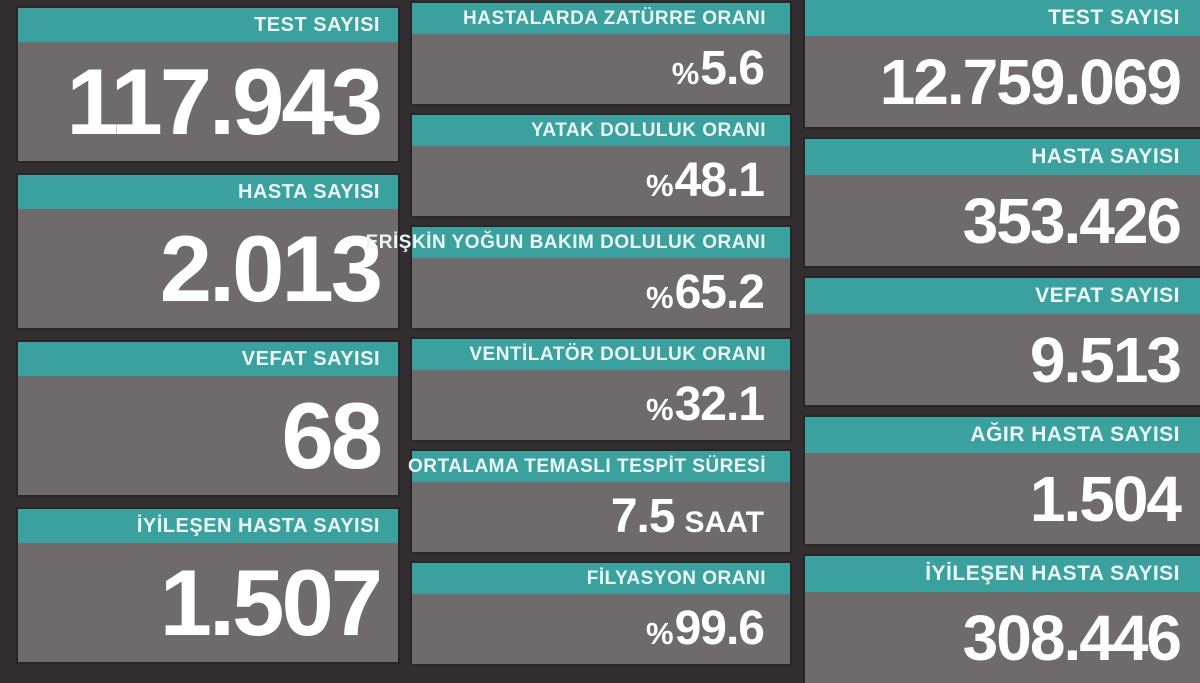 The image size is (1200, 683). What do you see at coordinates (601, 629) in the screenshot?
I see `stat-value-area: % 99.6` at bounding box center [601, 629].